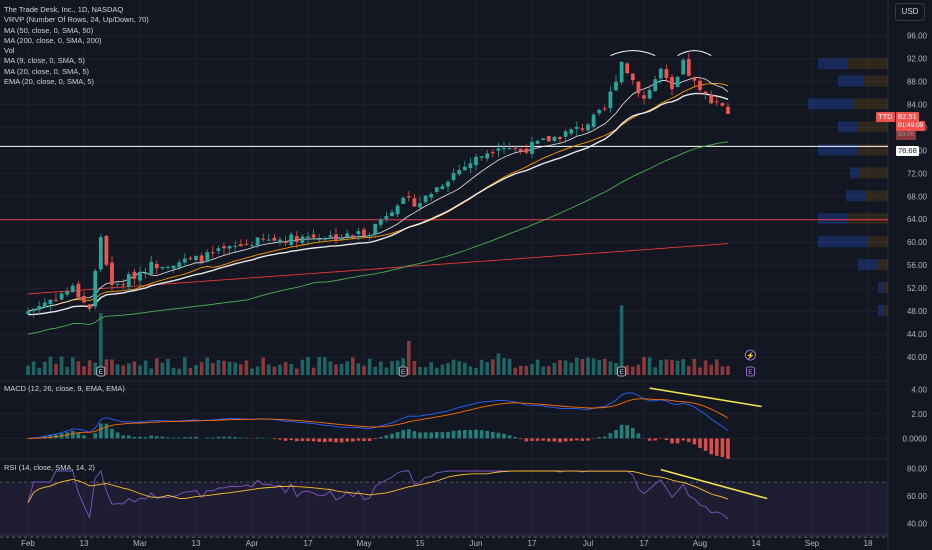  I want to click on time-axis-tick: Jul, so click(588, 543).